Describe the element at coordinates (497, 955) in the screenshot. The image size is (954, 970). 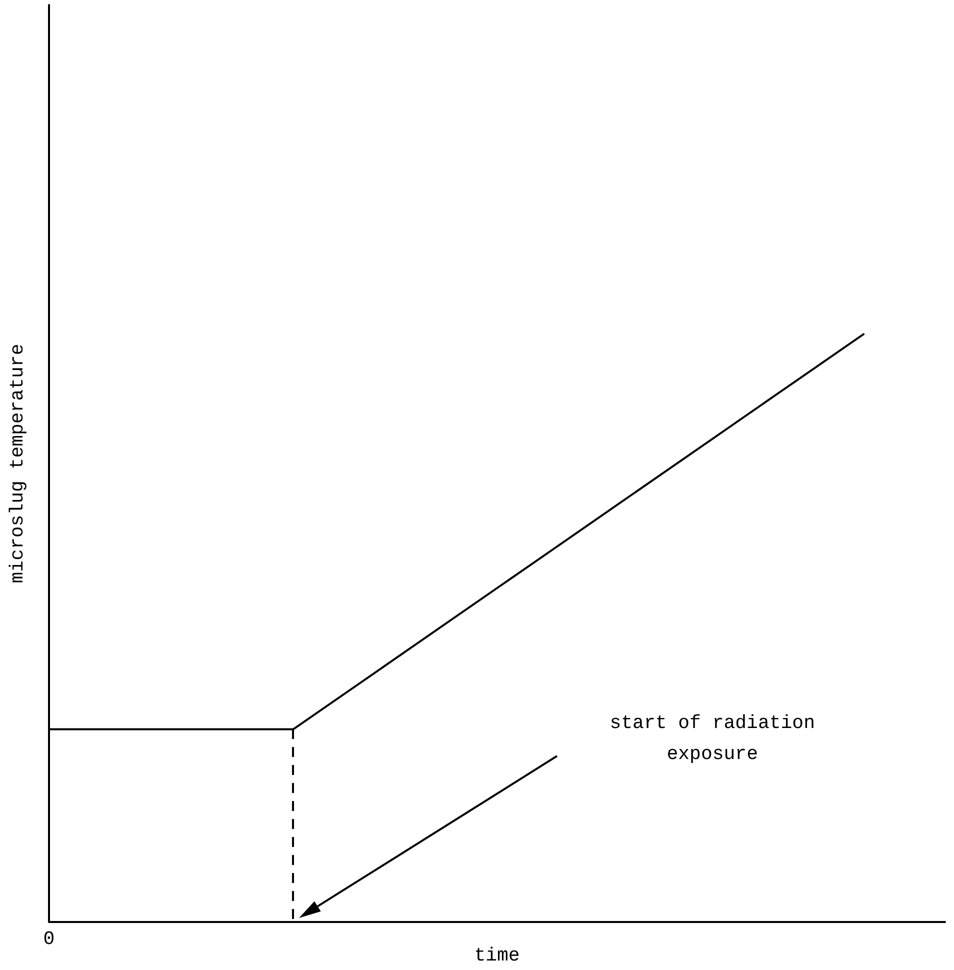
I see `x-axis-title: time` at that location.